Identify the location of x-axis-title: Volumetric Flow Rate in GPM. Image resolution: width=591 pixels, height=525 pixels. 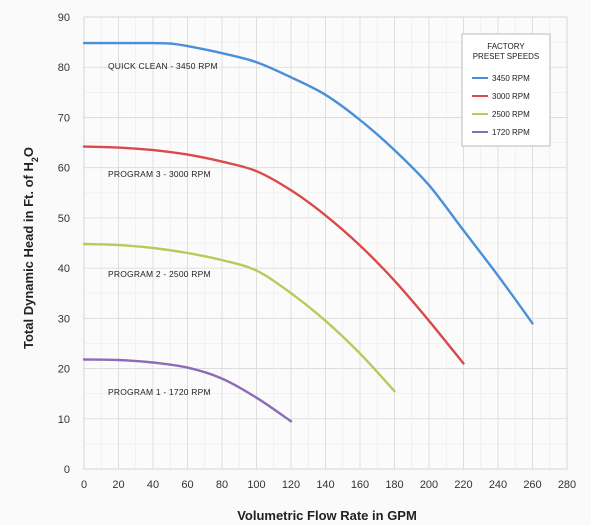
(327, 515).